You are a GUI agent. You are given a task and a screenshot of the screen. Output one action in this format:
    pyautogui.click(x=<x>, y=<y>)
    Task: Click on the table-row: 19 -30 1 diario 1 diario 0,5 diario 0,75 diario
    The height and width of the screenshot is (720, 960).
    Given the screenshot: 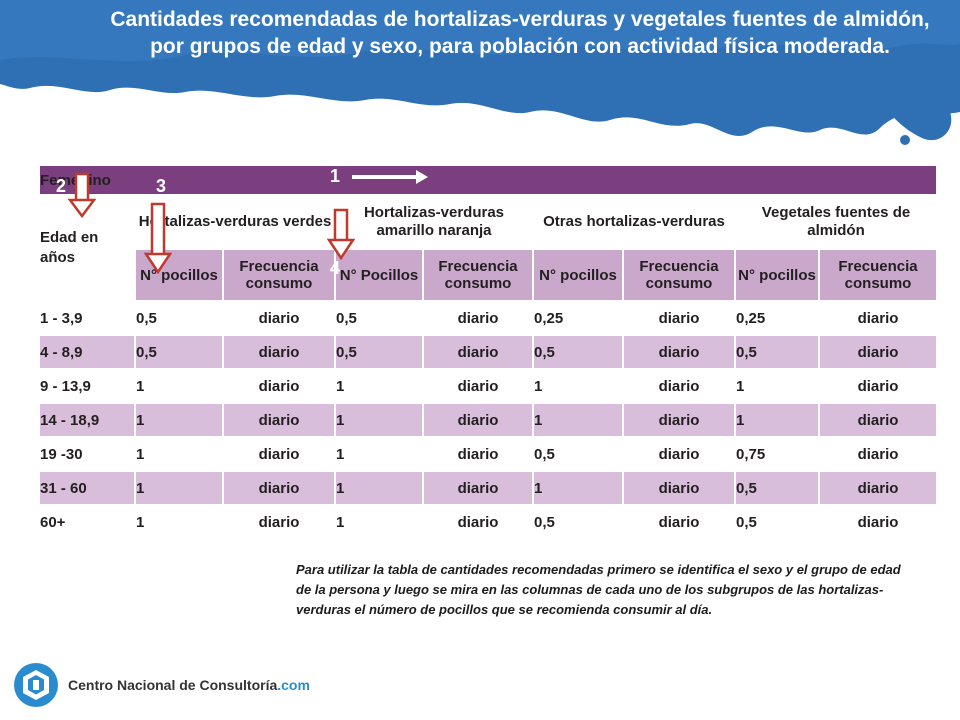 What is the action you would take?
    pyautogui.click(x=488, y=454)
    